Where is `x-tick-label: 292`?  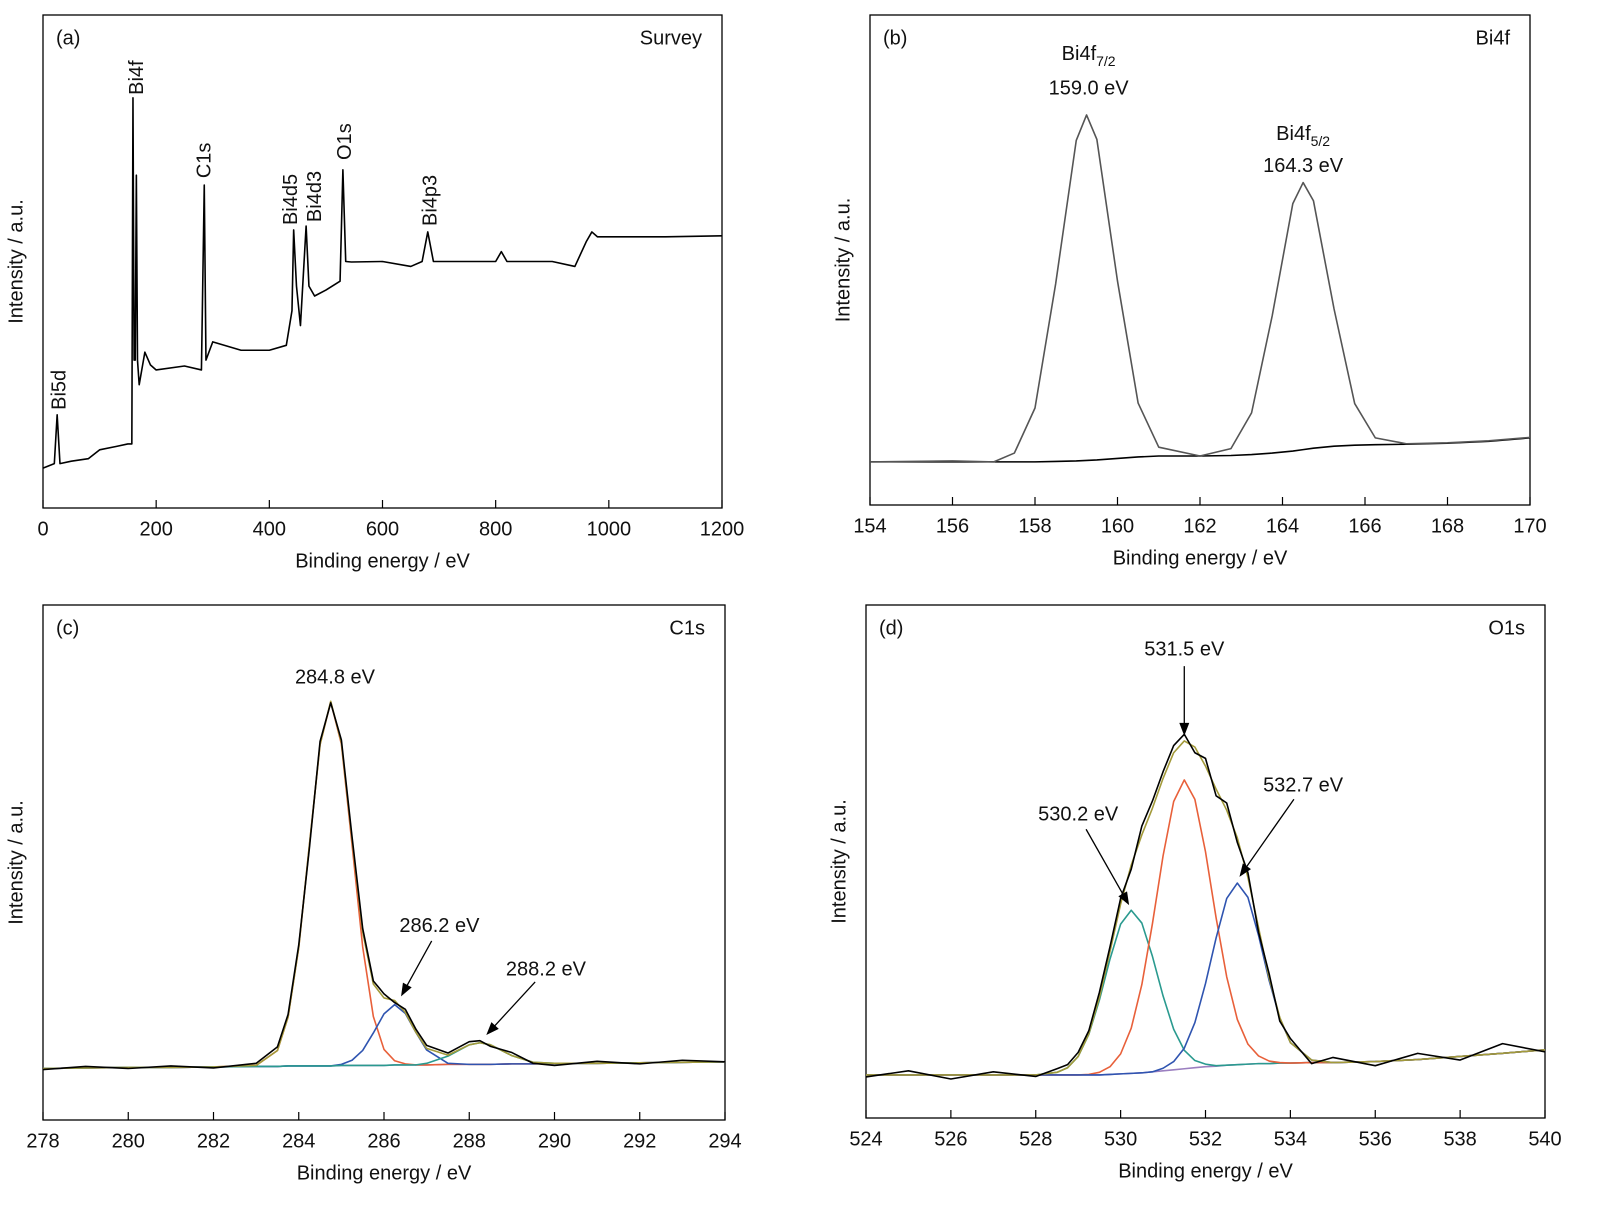
x-tick-label: 292 is located at coordinates (639, 1141).